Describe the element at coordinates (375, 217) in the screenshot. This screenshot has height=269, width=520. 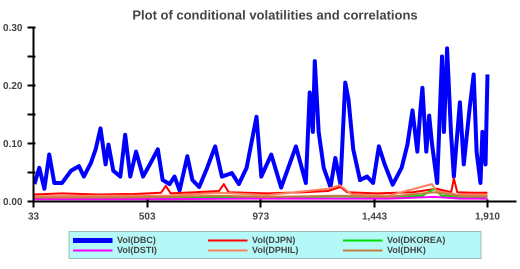
I see `x-tick-label: 1,443` at that location.